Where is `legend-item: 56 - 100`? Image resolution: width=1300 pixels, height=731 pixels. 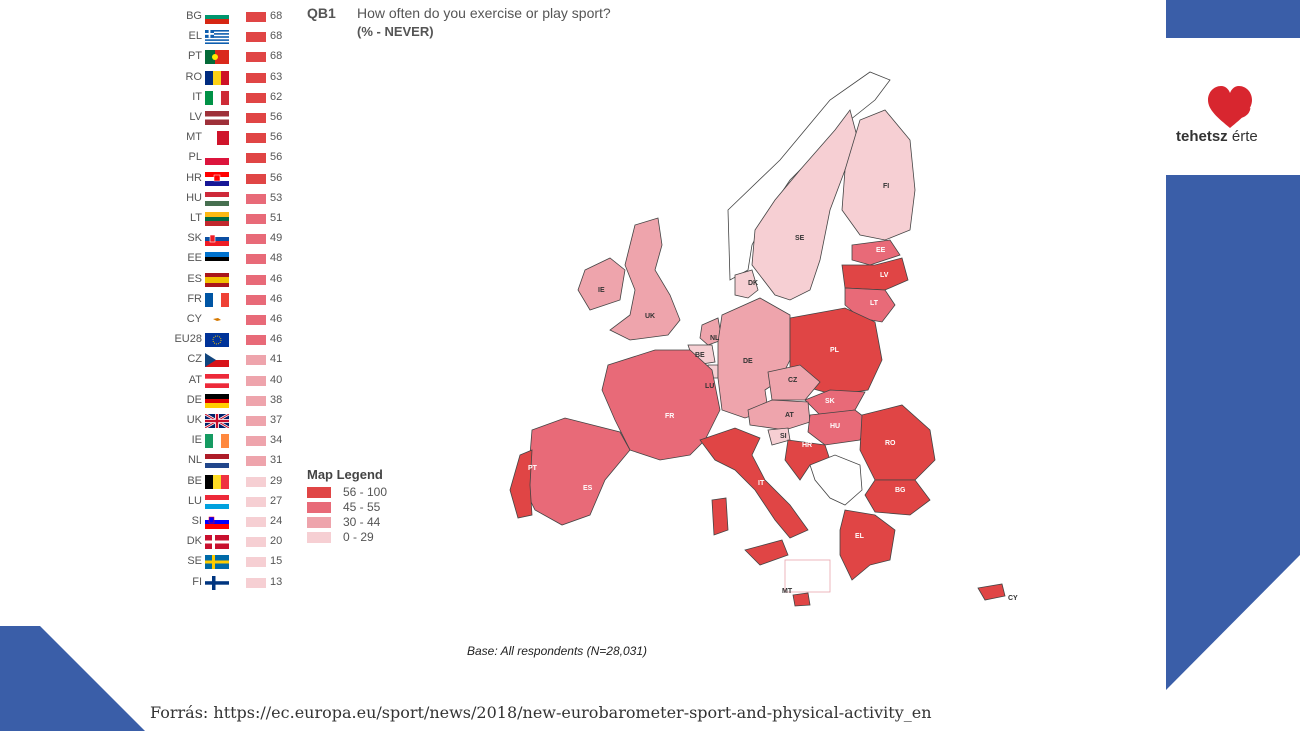 legend-item: 56 - 100 is located at coordinates (347, 492).